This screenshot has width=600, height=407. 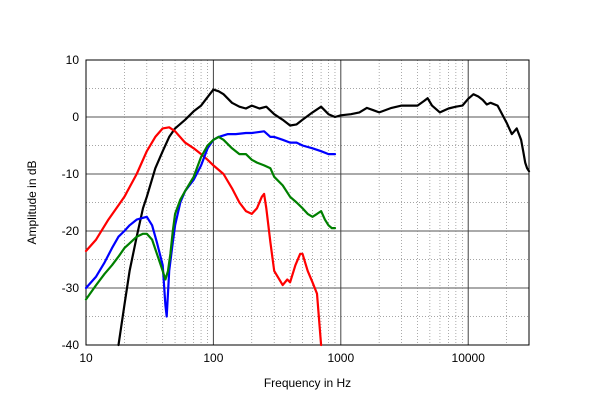 I want to click on y-tick-label: -20, so click(x=71, y=231).